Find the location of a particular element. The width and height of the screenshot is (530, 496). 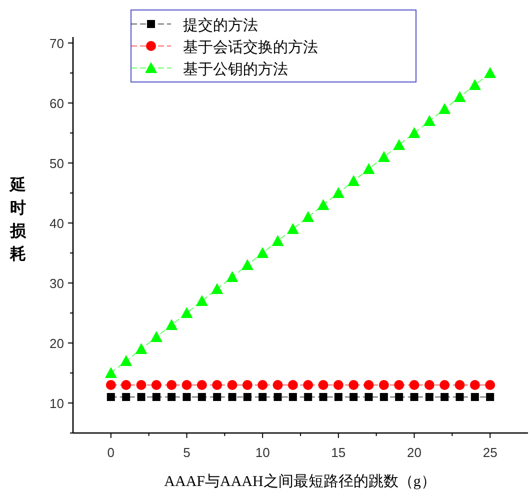

x-tick-label: 10 is located at coordinates (262, 452).